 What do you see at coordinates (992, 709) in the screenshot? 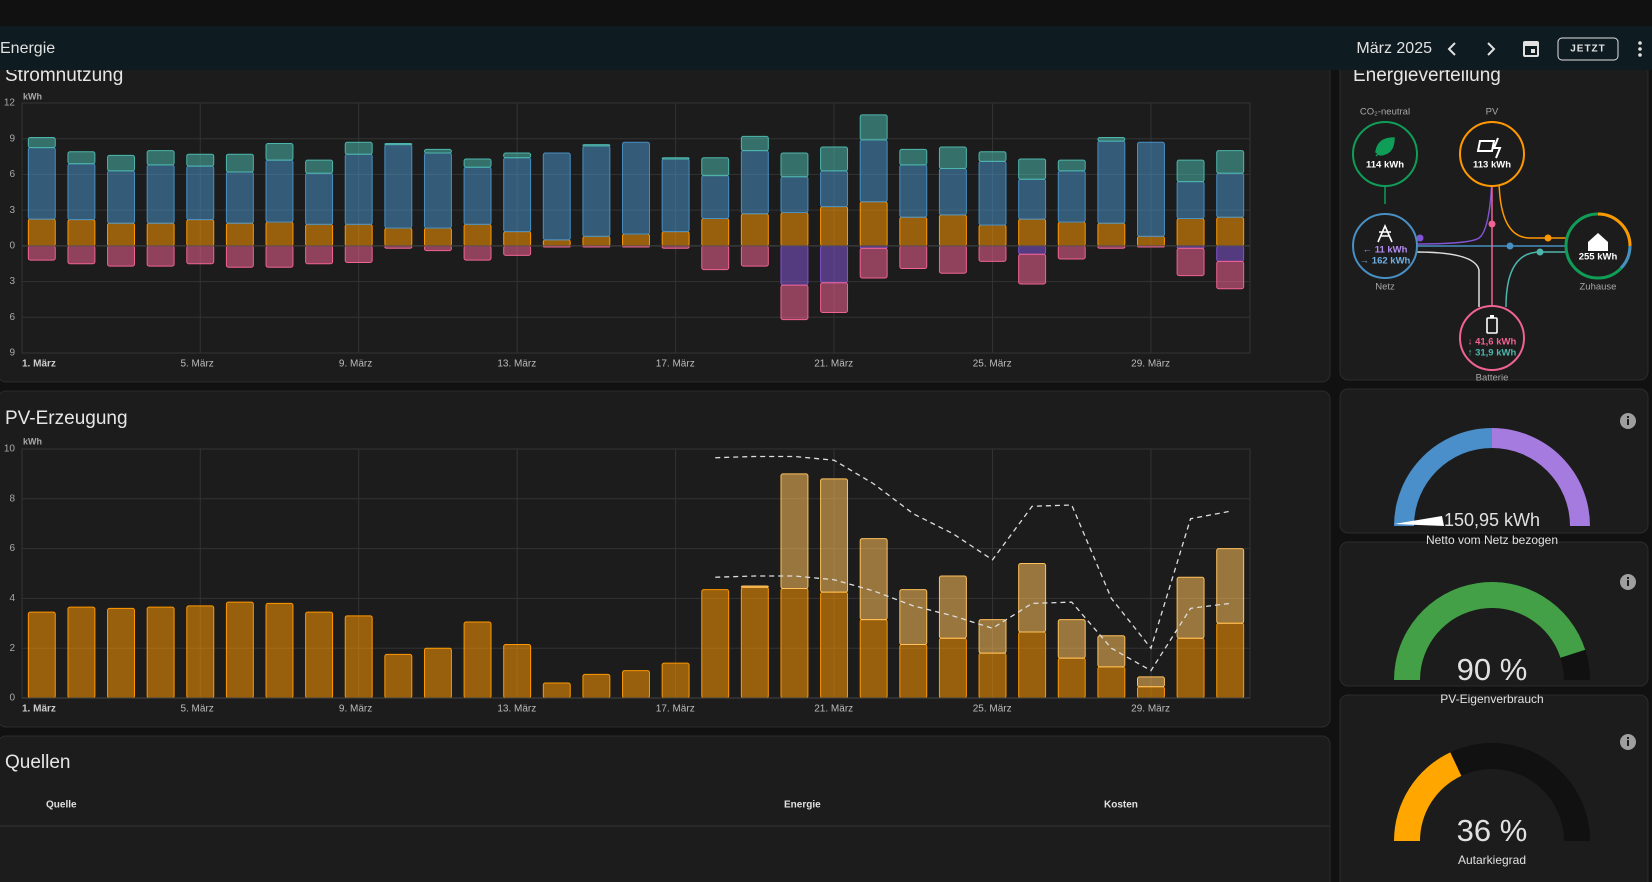
I see `x-tick-label: 25. März` at bounding box center [992, 709].